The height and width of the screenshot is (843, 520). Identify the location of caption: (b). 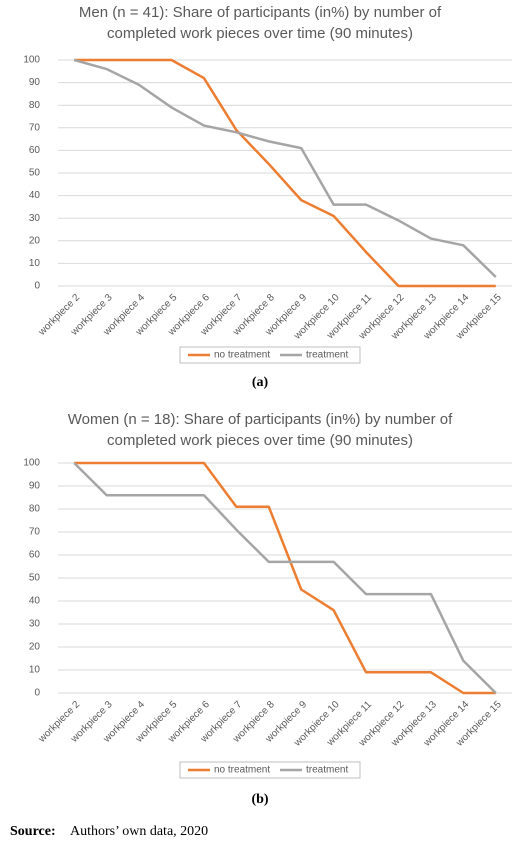
(259, 799).